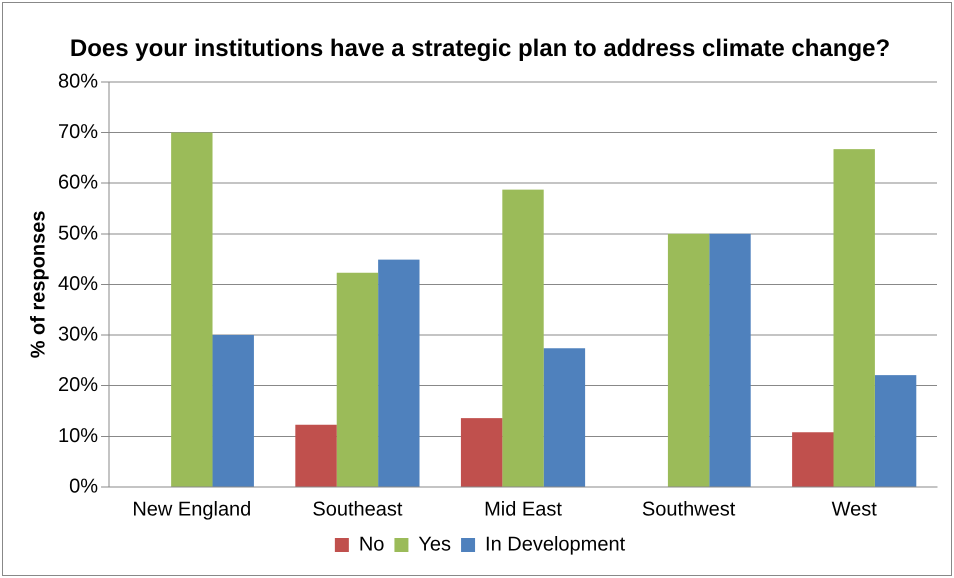  I want to click on legend-label: Yes, so click(435, 545).